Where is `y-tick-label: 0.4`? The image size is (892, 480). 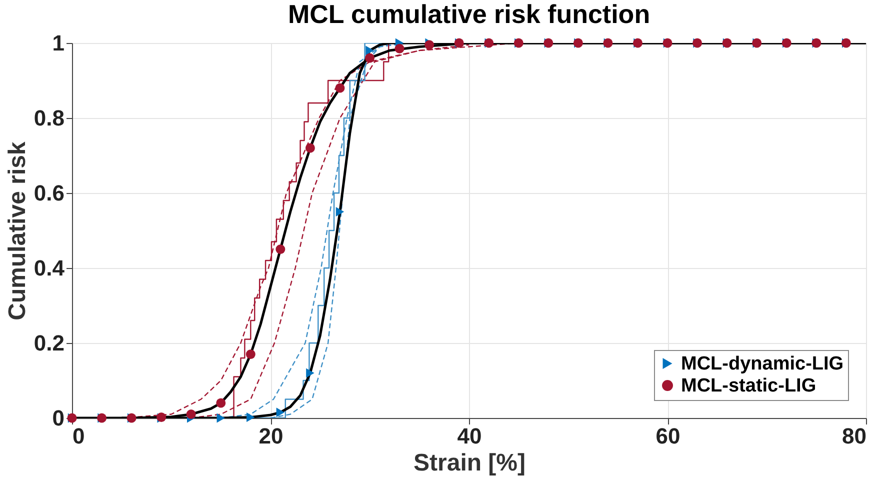 y-tick-label: 0.4 is located at coordinates (50, 268).